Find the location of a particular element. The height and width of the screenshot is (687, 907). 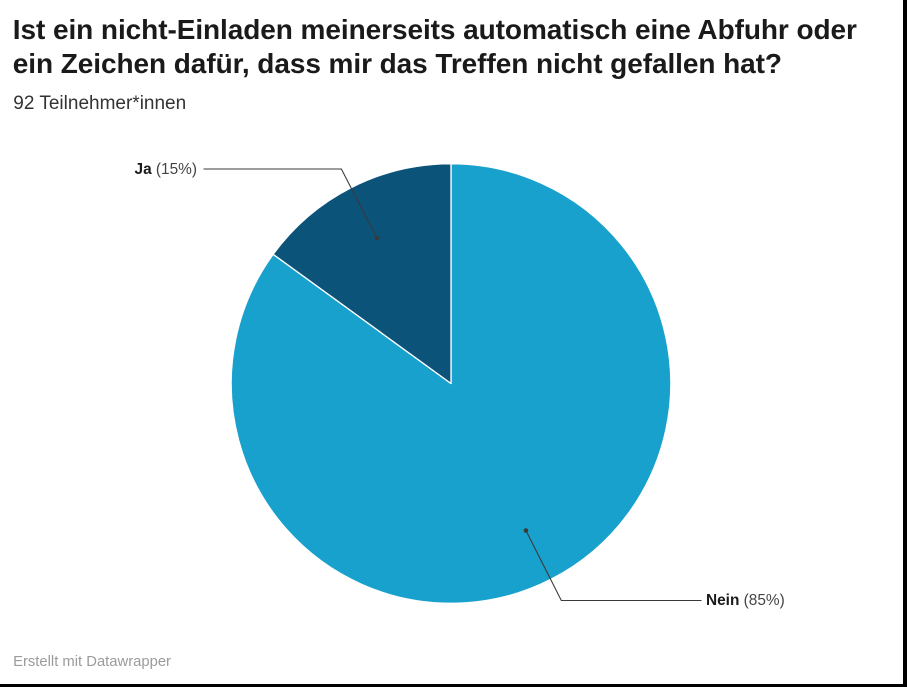

svg-text: Ja (15%) is located at coordinates (166, 169).